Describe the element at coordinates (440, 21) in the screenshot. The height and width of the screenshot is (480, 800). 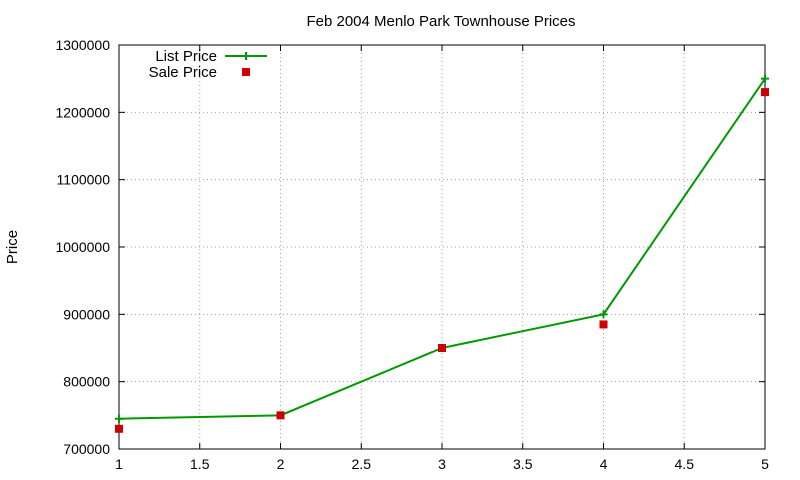
I see `chart-title: Feb 2004 Menlo Park Townhouse Prices` at that location.